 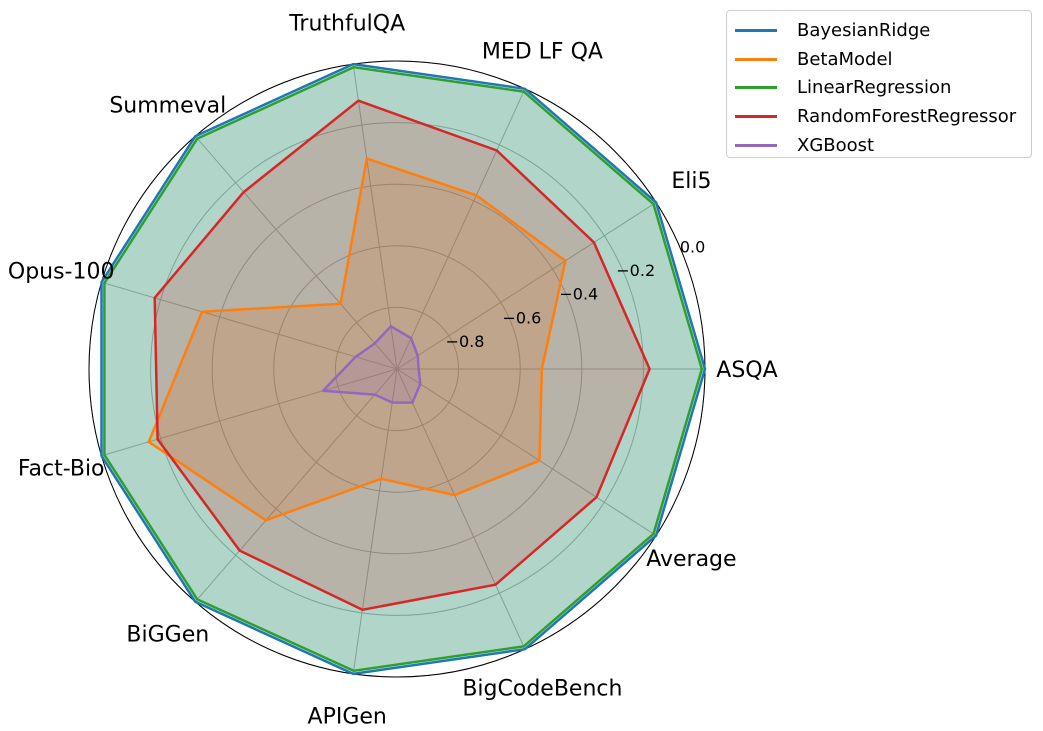 What do you see at coordinates (61, 469) in the screenshot?
I see `axis-label: Fact-Bio` at bounding box center [61, 469].